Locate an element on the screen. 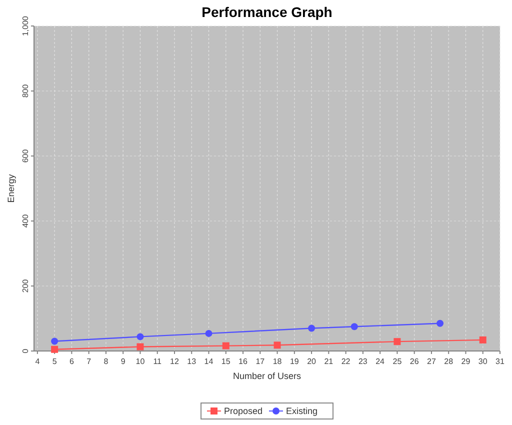  x-tick-label: 26 is located at coordinates (415, 361).